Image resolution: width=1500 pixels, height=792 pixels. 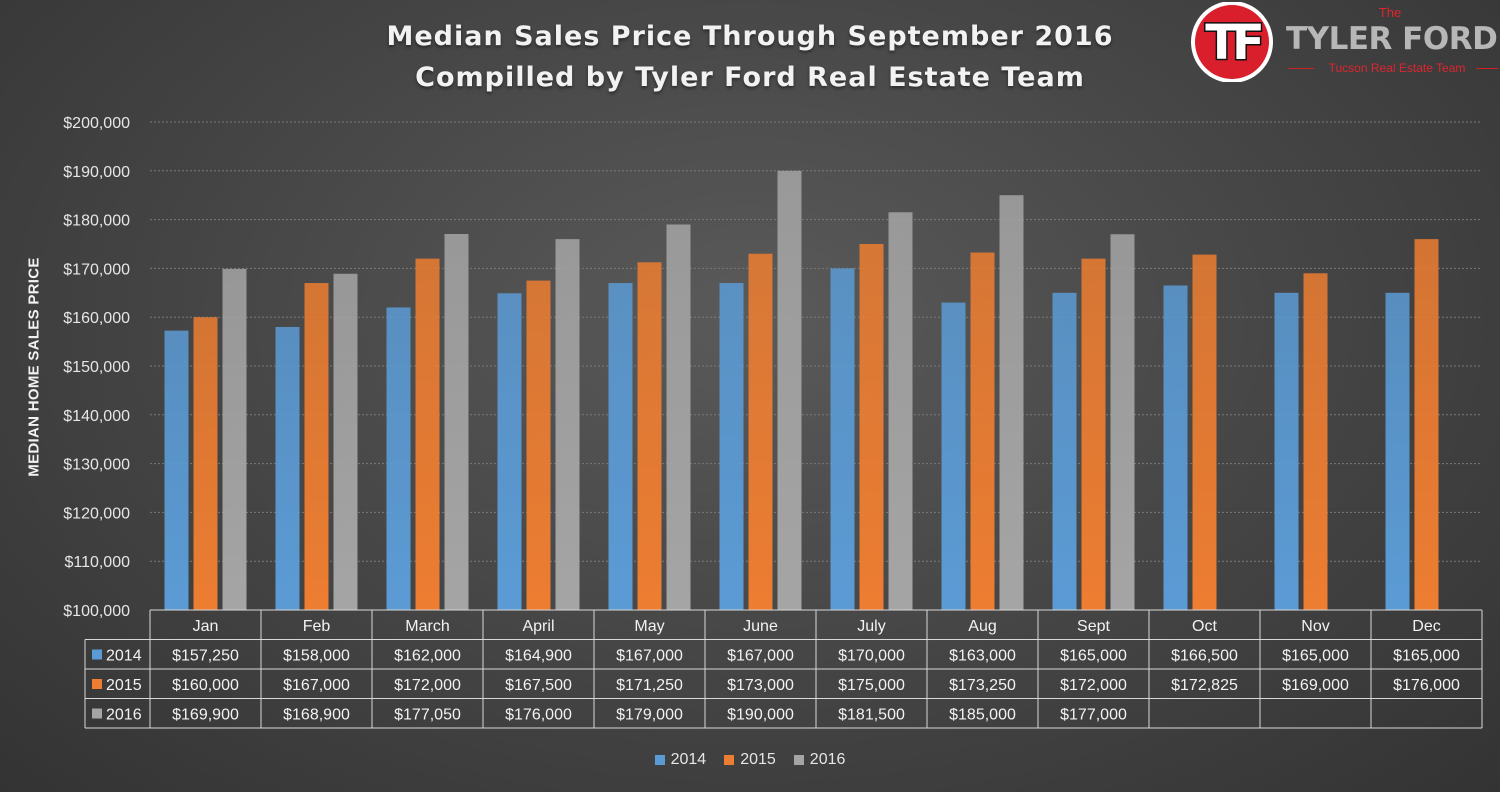 What do you see at coordinates (96, 318) in the screenshot?
I see `y-tick-label: $160,000` at bounding box center [96, 318].